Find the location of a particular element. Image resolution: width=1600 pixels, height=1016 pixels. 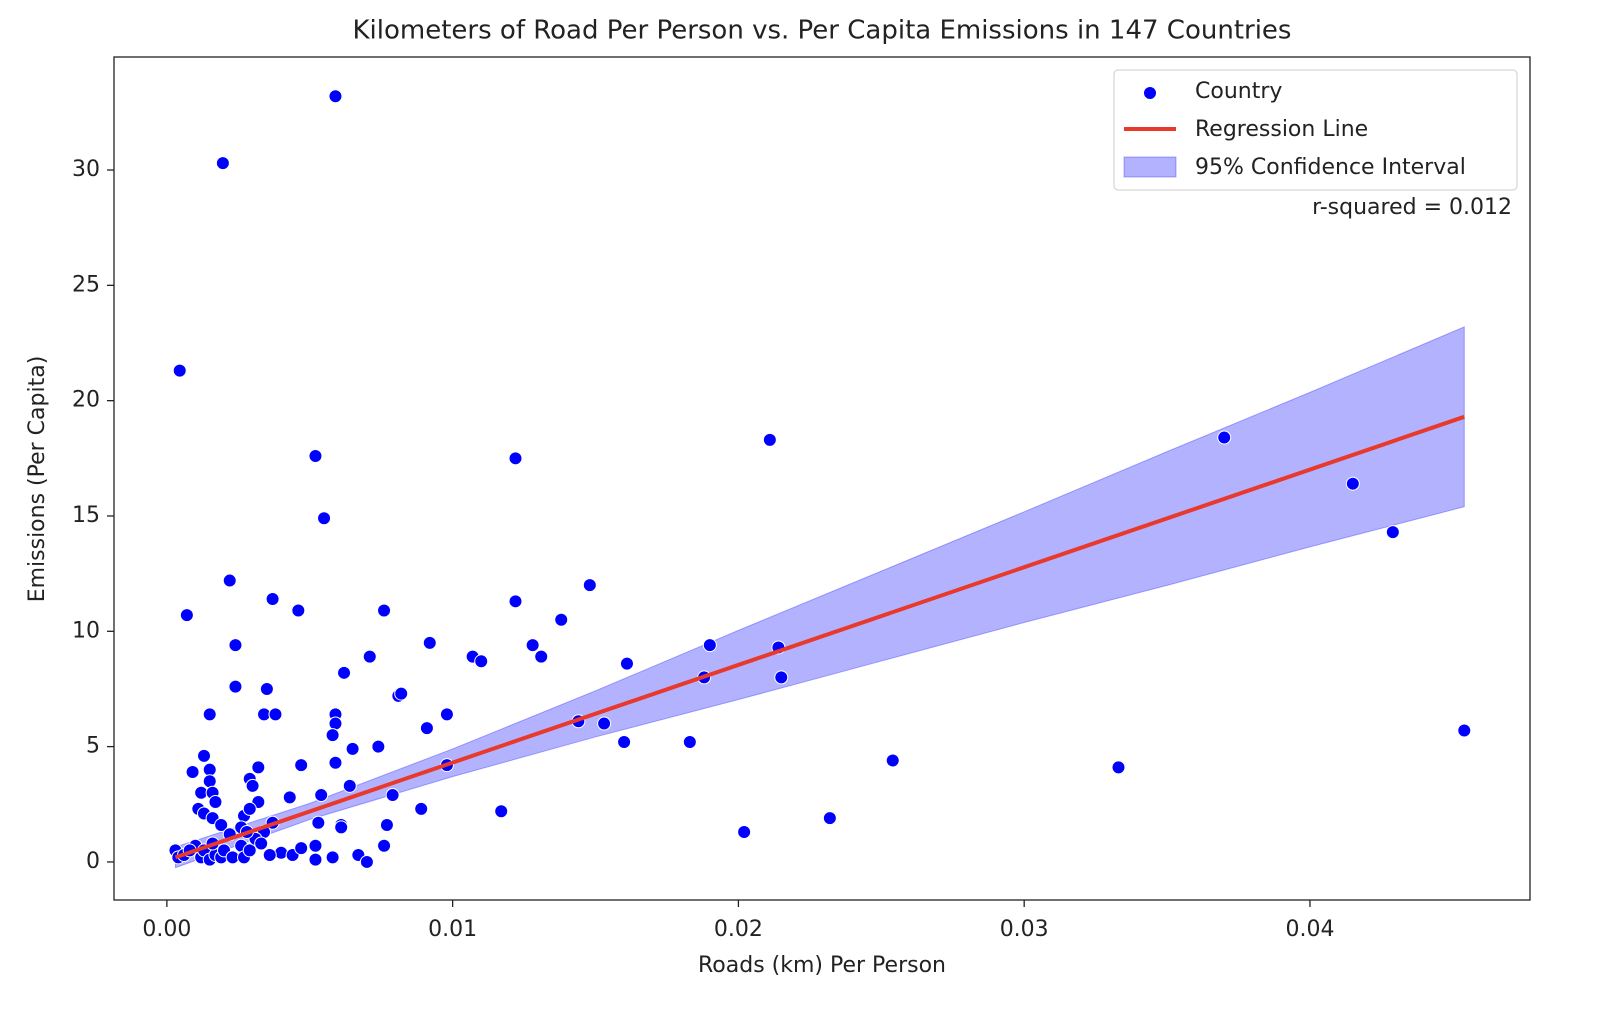

legend-box is located at coordinates (1315, 130).